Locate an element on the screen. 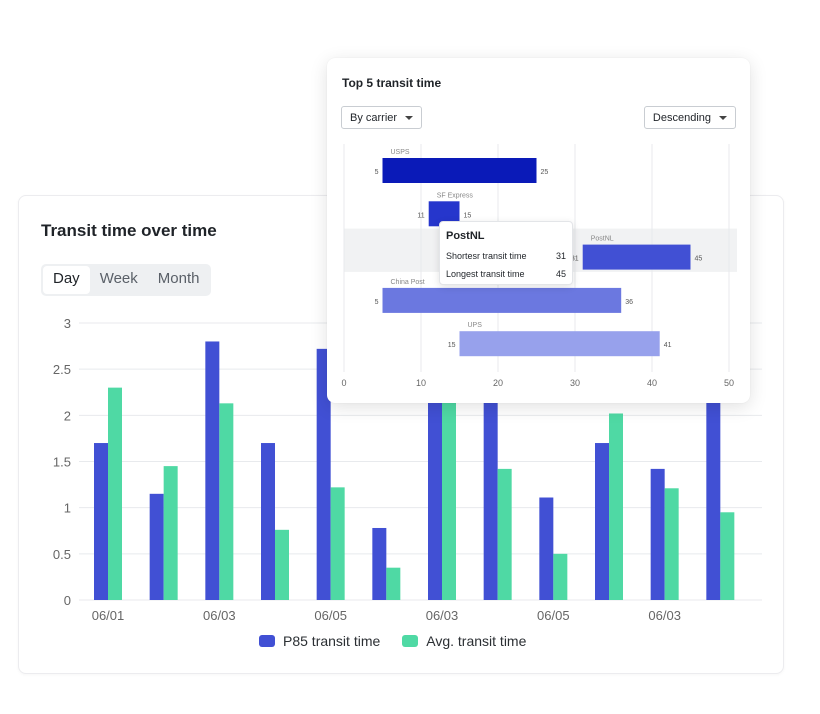  y-tick-label: 0 is located at coordinates (67, 600).